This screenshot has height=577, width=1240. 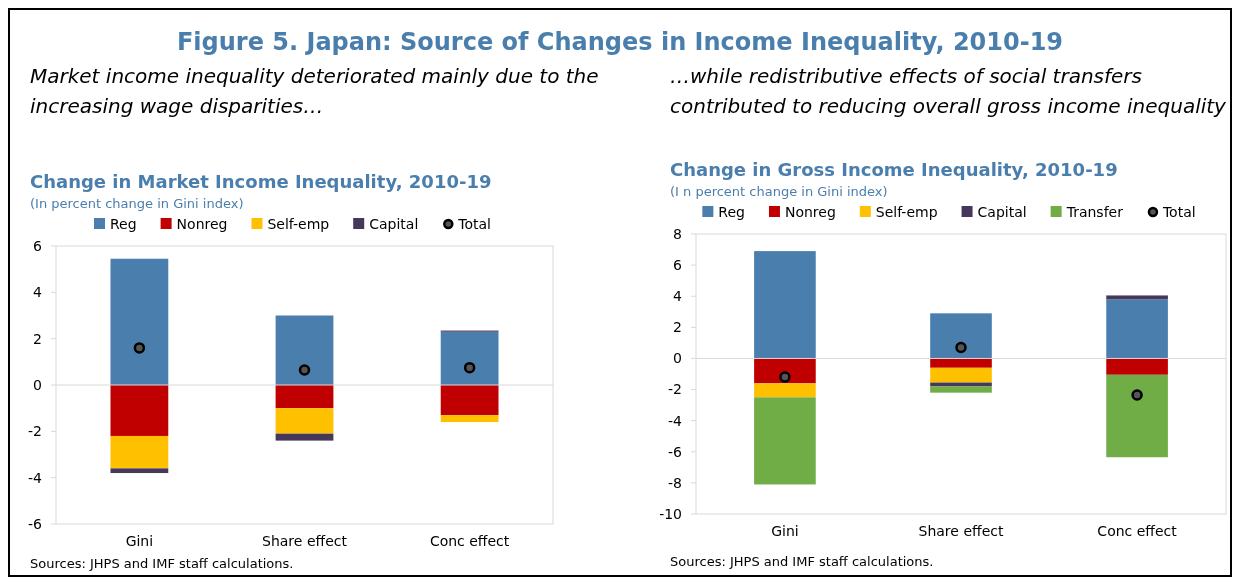 What do you see at coordinates (949, 91) in the screenshot?
I see `text: …while redistributive effects of social transfers contributed to reducing overall gross income inequality` at bounding box center [949, 91].